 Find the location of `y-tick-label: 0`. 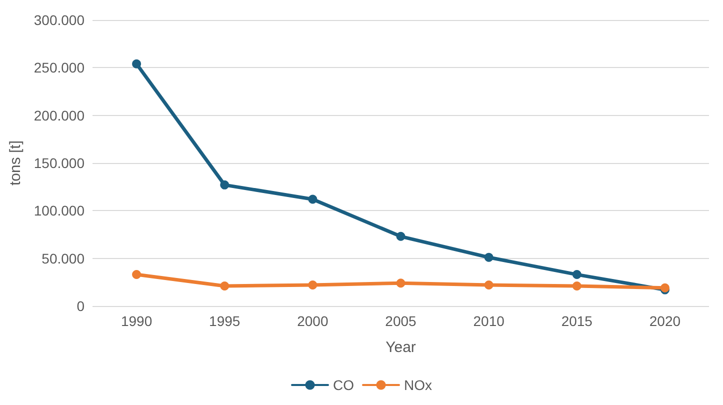

y-tick-label: 0 is located at coordinates (80, 306).